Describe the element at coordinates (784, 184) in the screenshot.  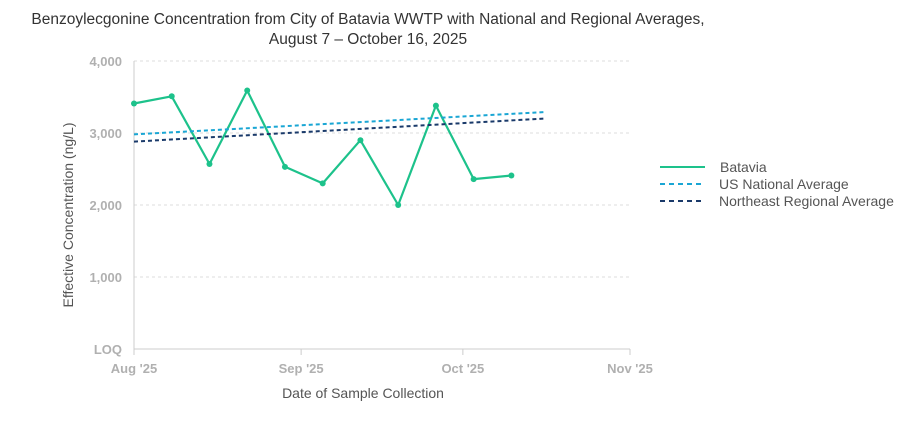
I see `legend-label: US National Average` at that location.